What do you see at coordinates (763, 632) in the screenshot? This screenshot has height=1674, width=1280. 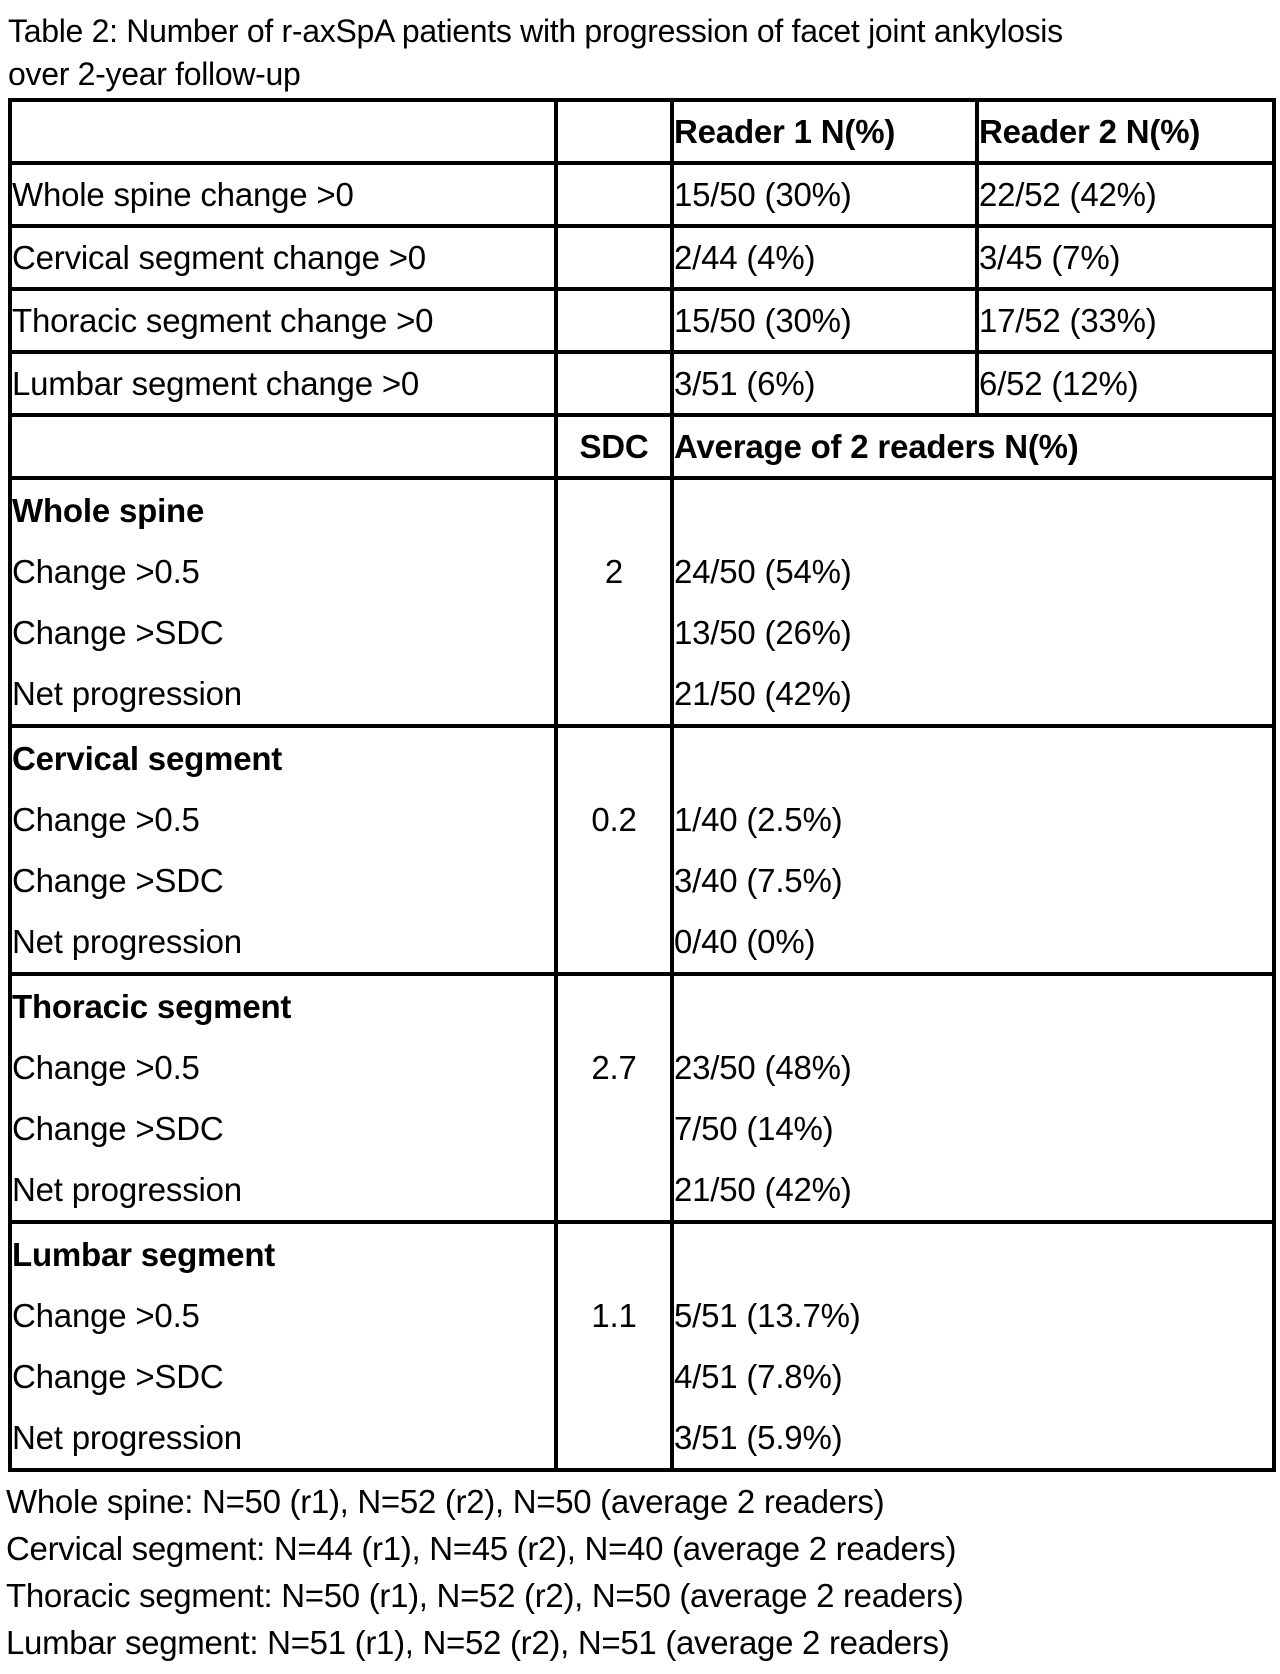 I see `average-value: 13/50 (26%)` at bounding box center [763, 632].